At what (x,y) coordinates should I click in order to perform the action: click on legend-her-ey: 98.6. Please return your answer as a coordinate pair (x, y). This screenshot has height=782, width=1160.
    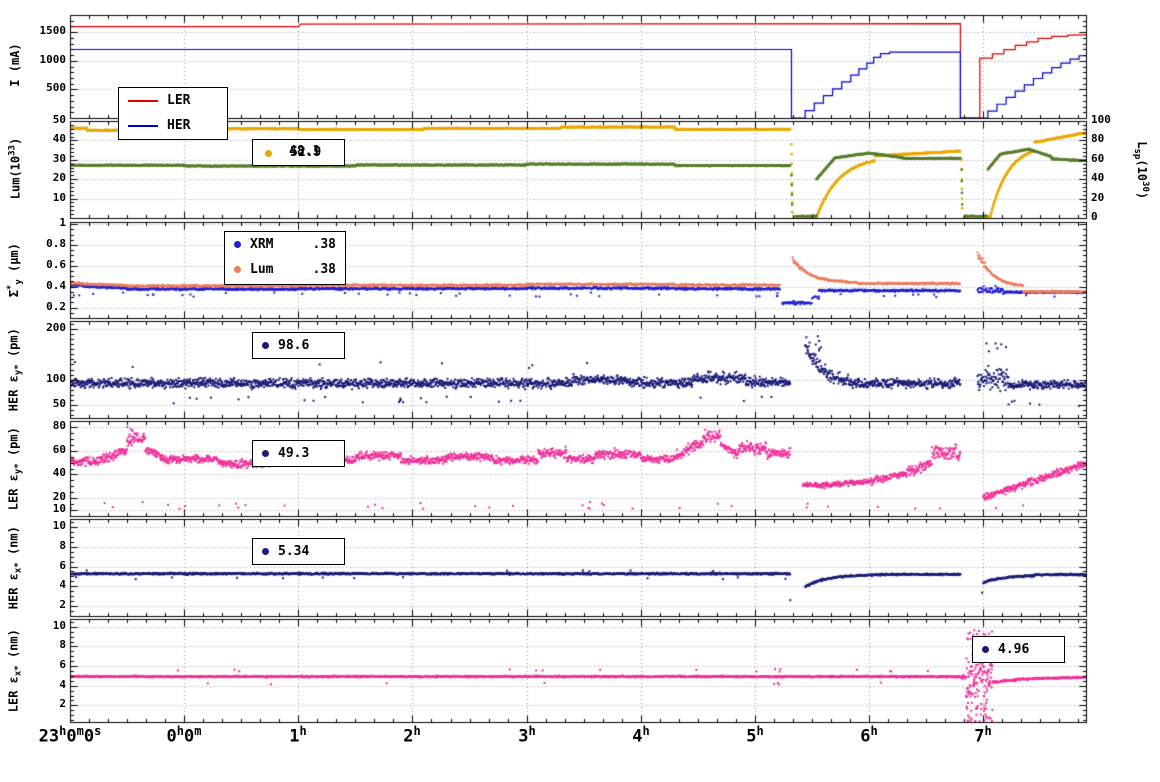
    Looking at the image, I should click on (298, 345).